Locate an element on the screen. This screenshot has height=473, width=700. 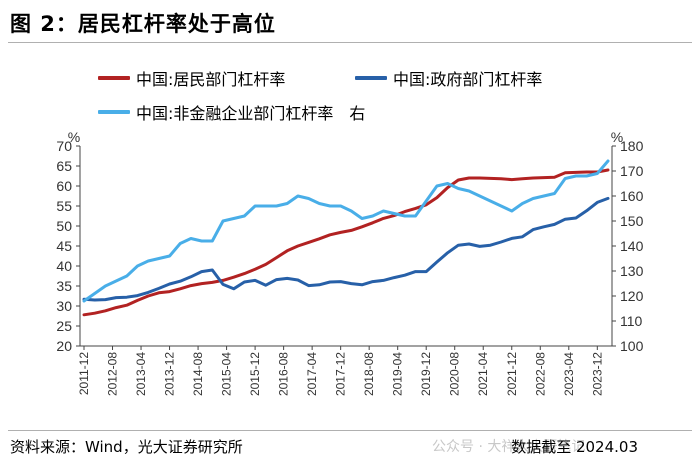
right-tick-label: 120 is located at coordinates (632, 296).